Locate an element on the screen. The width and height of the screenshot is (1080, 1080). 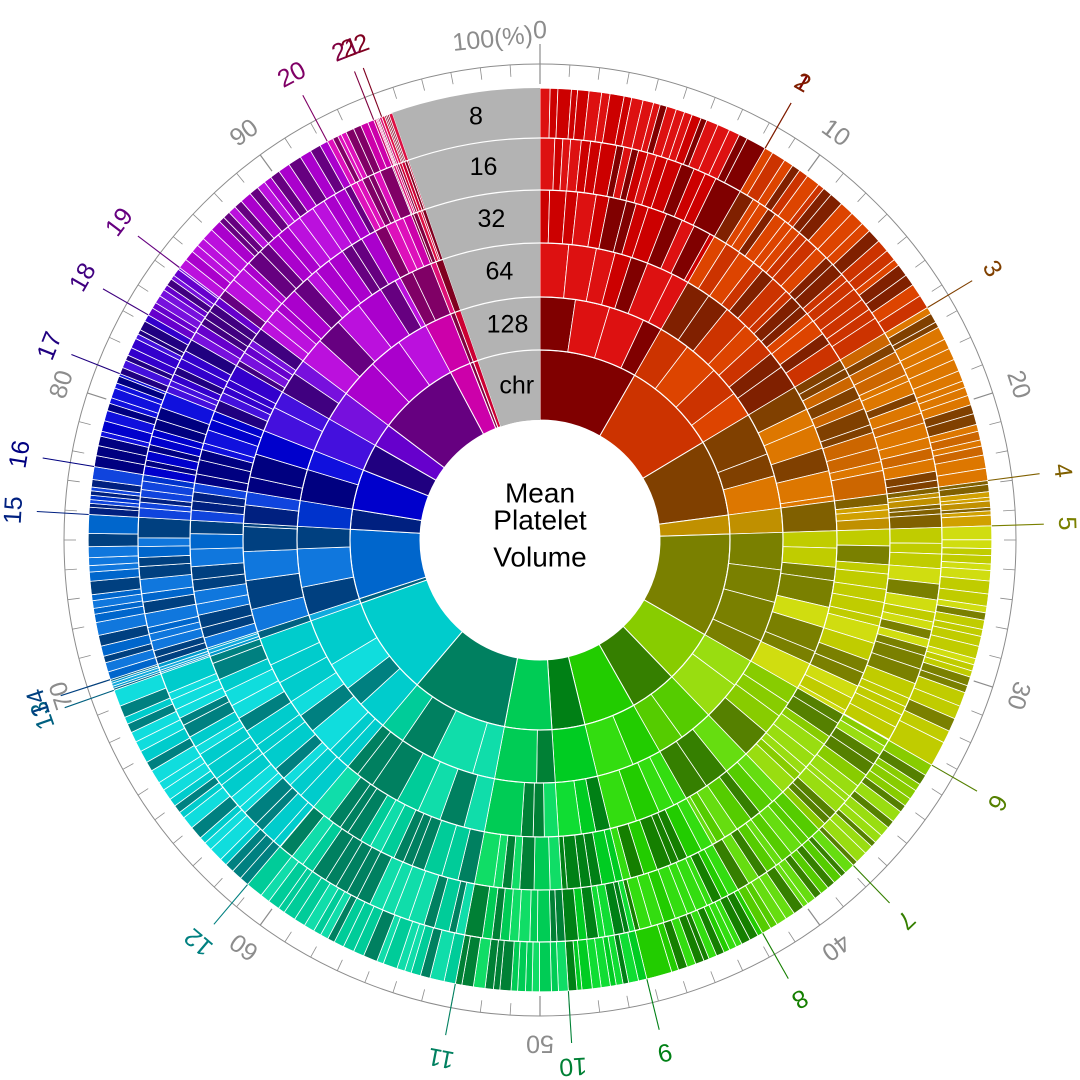
chr-label-6: 6 is located at coordinates (997, 803).